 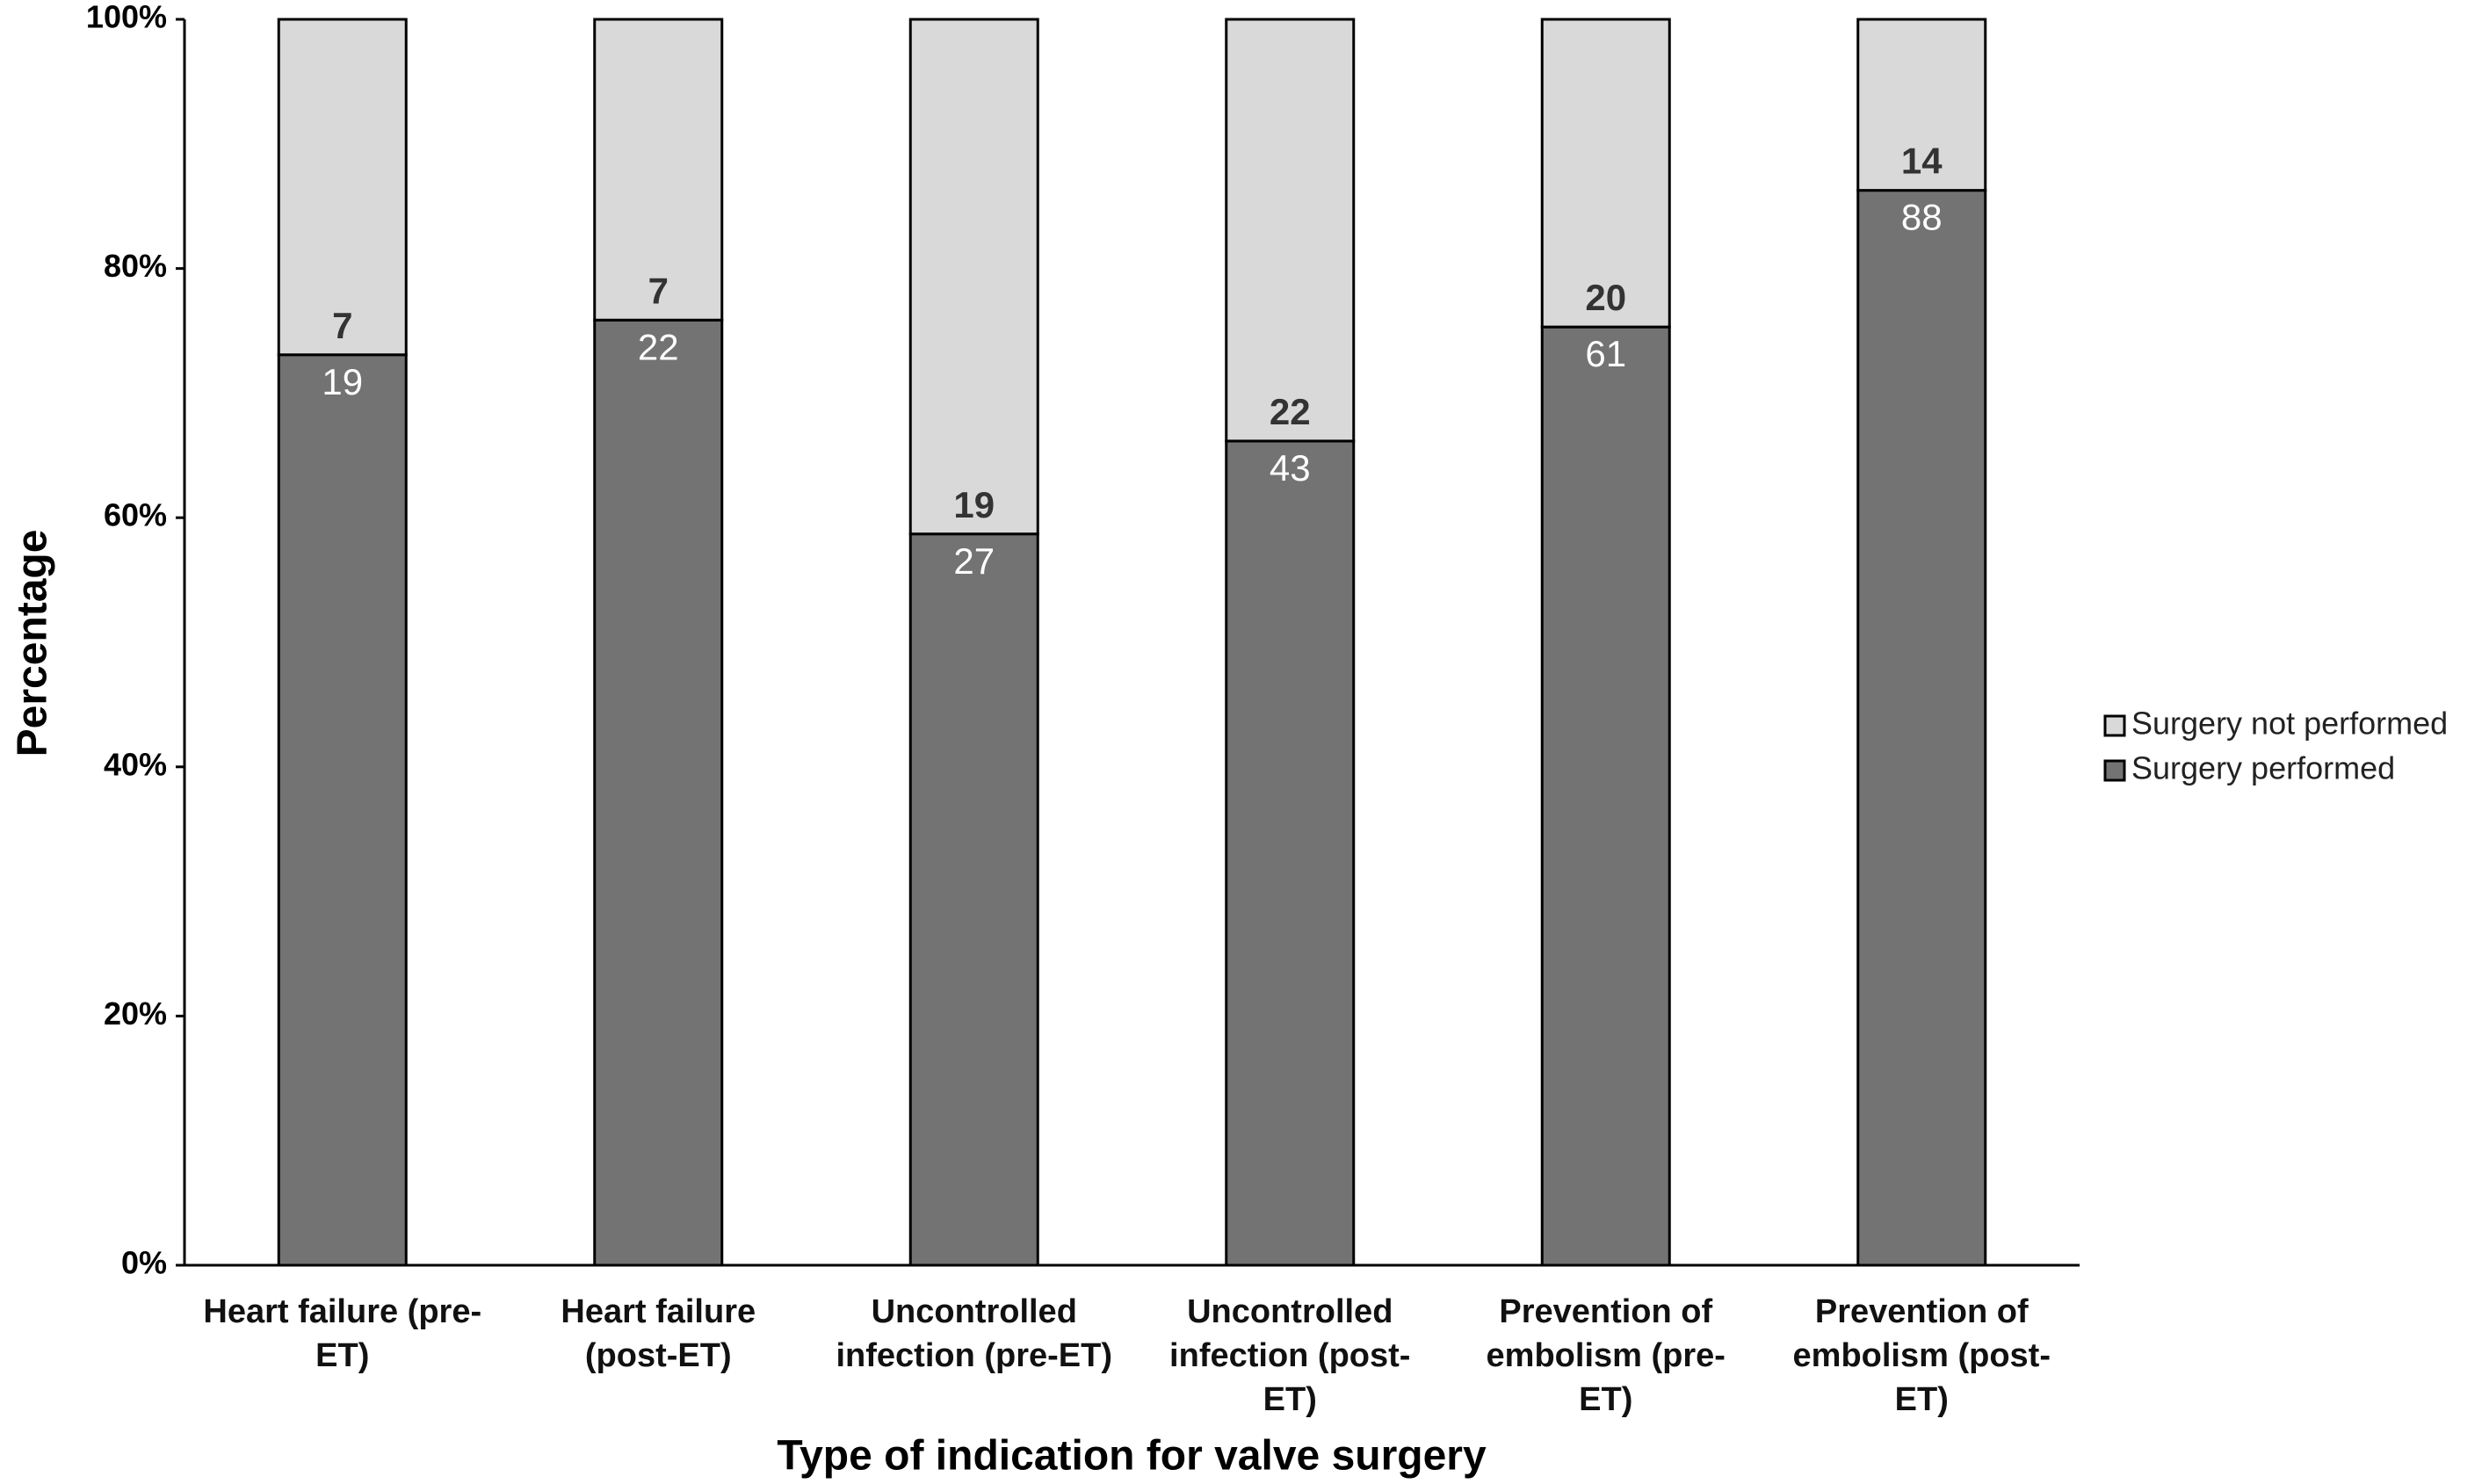 I want to click on legend-label: Surgery not performed, so click(x=2289, y=724).